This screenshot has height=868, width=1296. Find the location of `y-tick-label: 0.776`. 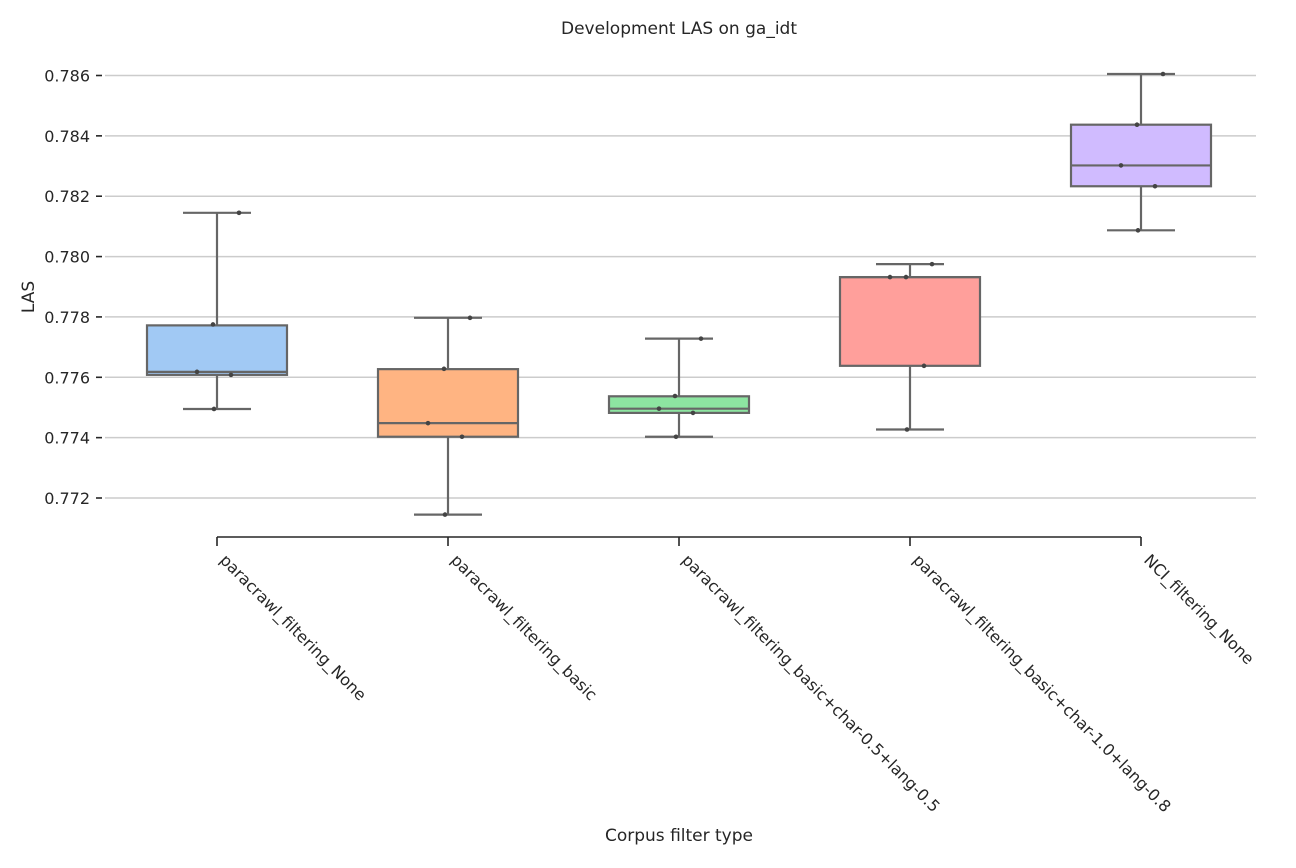

y-tick-label: 0.776 is located at coordinates (67, 377).